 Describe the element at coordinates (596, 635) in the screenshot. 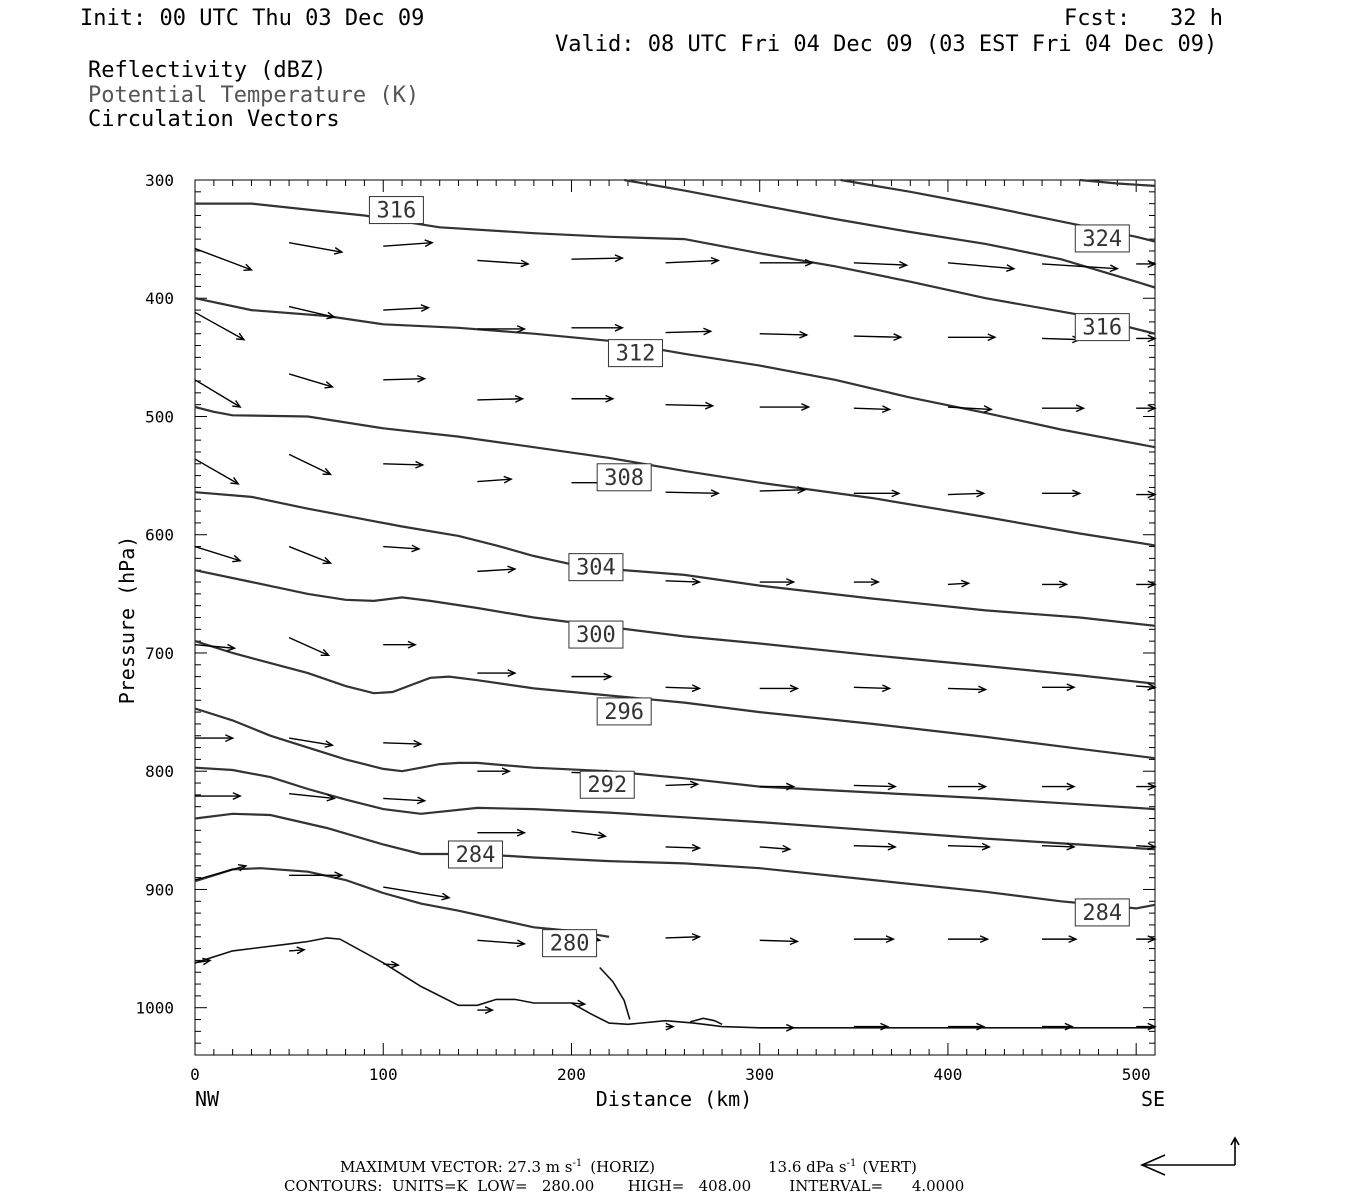

I see `svg-text: 300` at that location.